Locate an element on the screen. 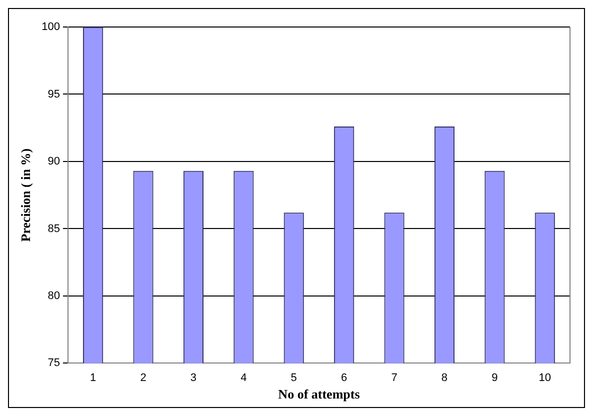 This screenshot has height=416, width=593. x-tick-label: 9 is located at coordinates (495, 378).